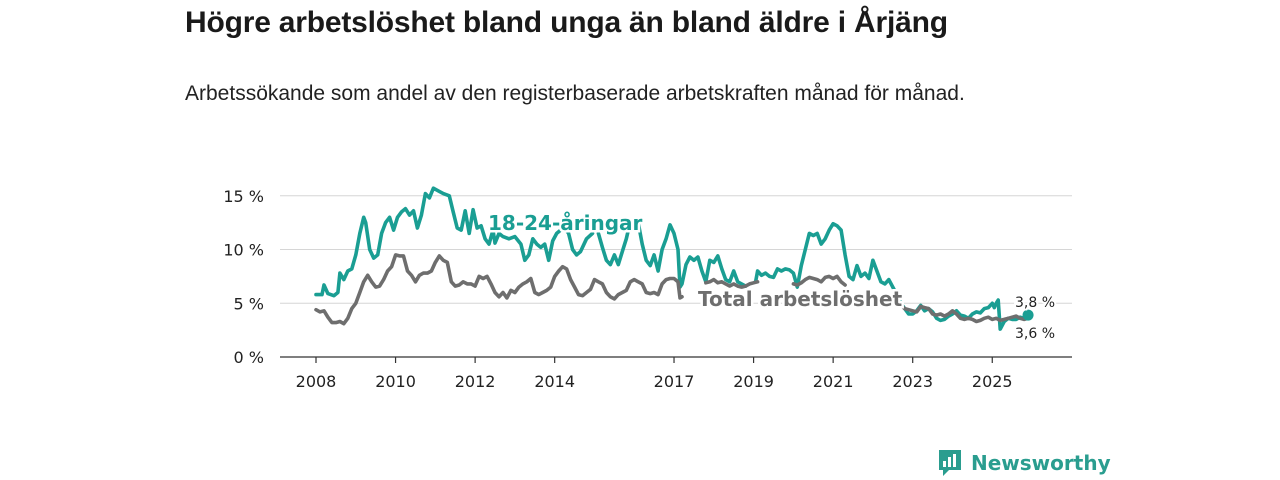 This screenshot has width=1280, height=480. Describe the element at coordinates (992, 381) in the screenshot. I see `x-tick-label: 2025` at that location.